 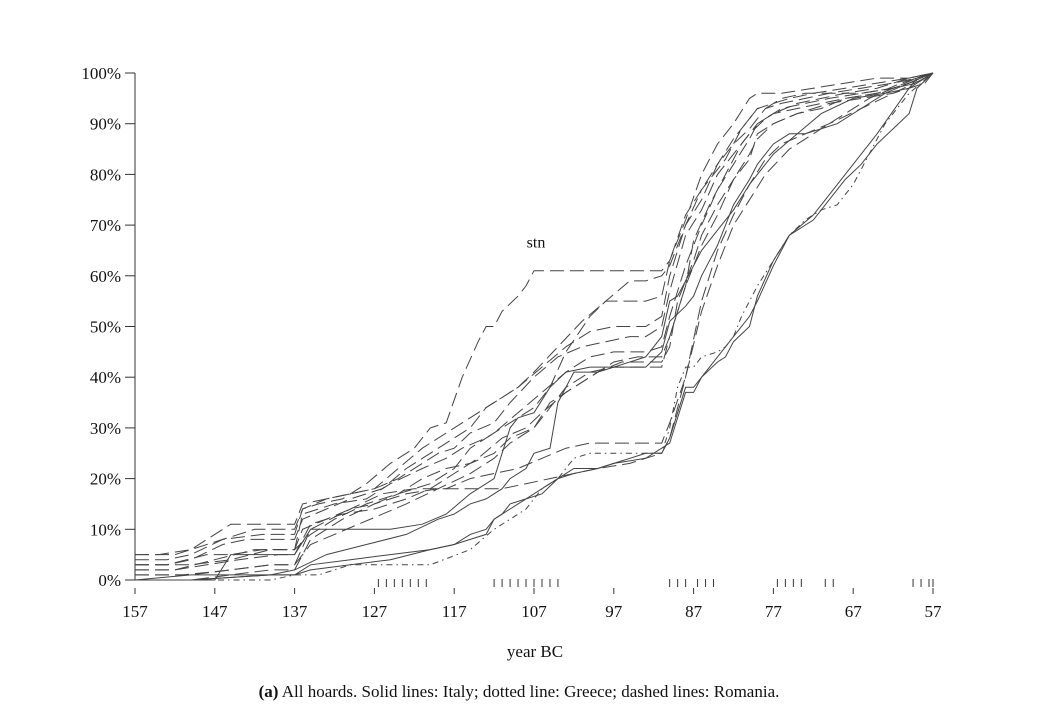 I want to click on x-tick-label: 117, so click(x=454, y=611).